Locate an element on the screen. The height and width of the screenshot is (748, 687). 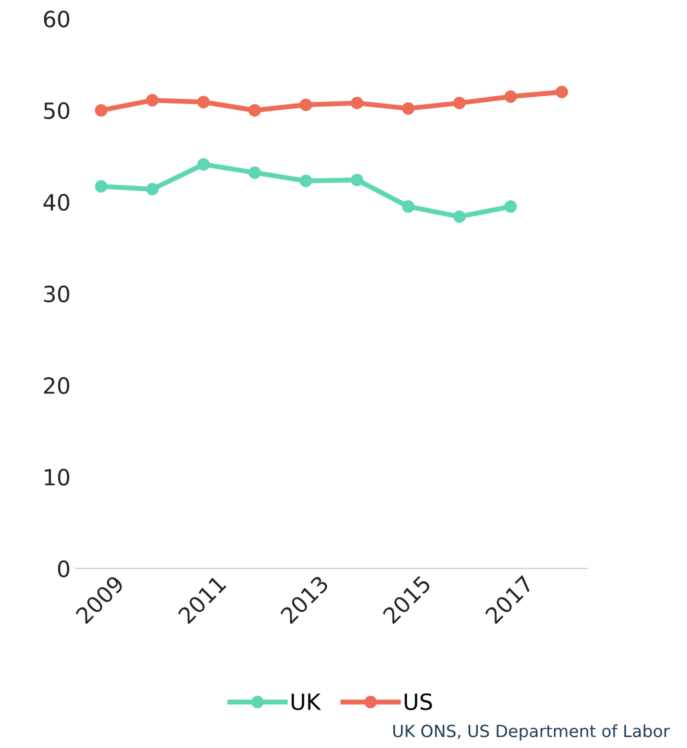
legend-label: UK is located at coordinates (307, 702).